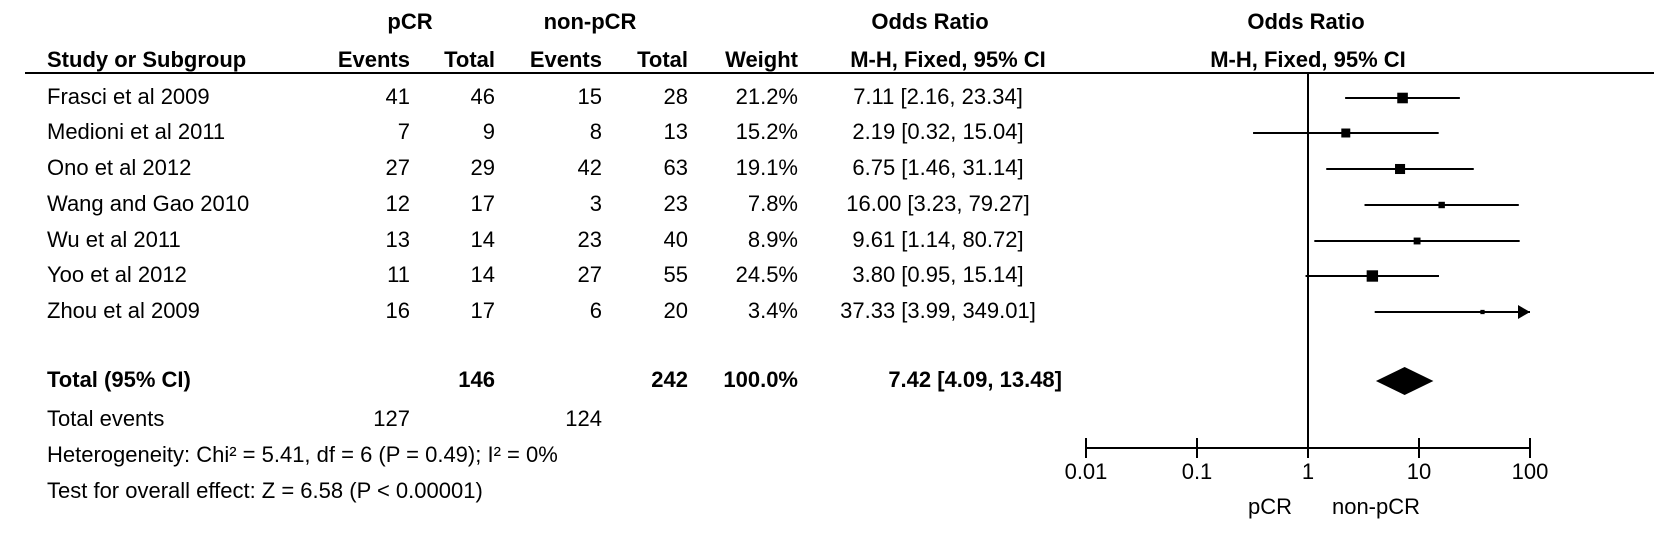 Image resolution: width=1654 pixels, height=551 pixels. I want to click on cell: 7.11 [2.16, 23.34], so click(938, 96).